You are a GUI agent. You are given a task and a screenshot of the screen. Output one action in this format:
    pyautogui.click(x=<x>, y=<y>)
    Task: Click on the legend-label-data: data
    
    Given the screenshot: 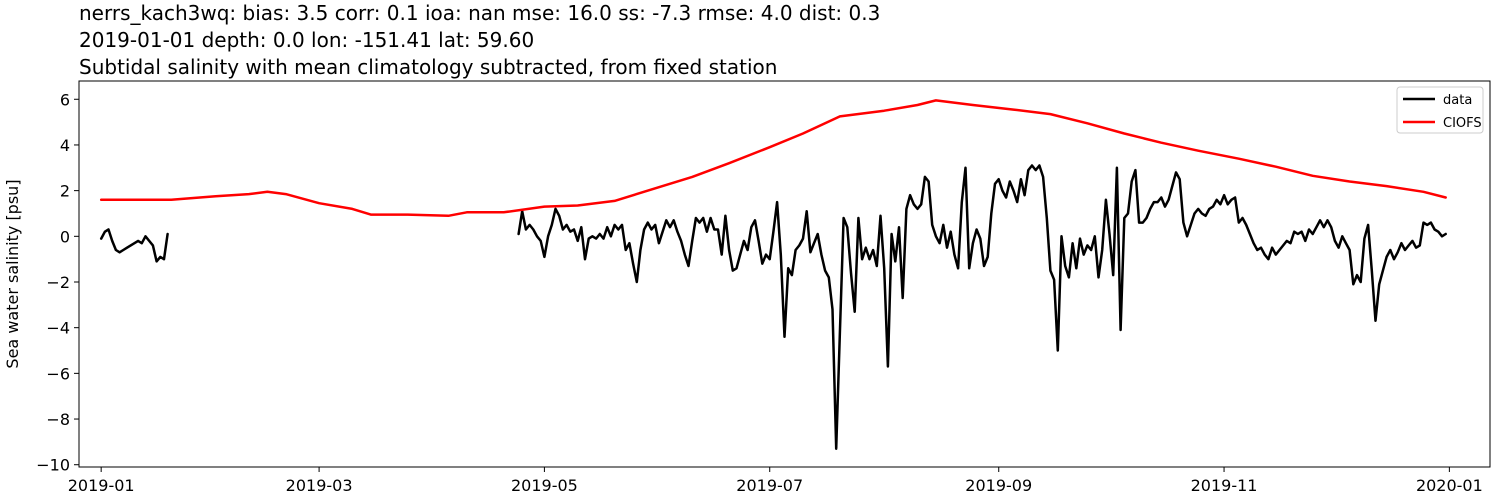 What is the action you would take?
    pyautogui.click(x=1457, y=100)
    